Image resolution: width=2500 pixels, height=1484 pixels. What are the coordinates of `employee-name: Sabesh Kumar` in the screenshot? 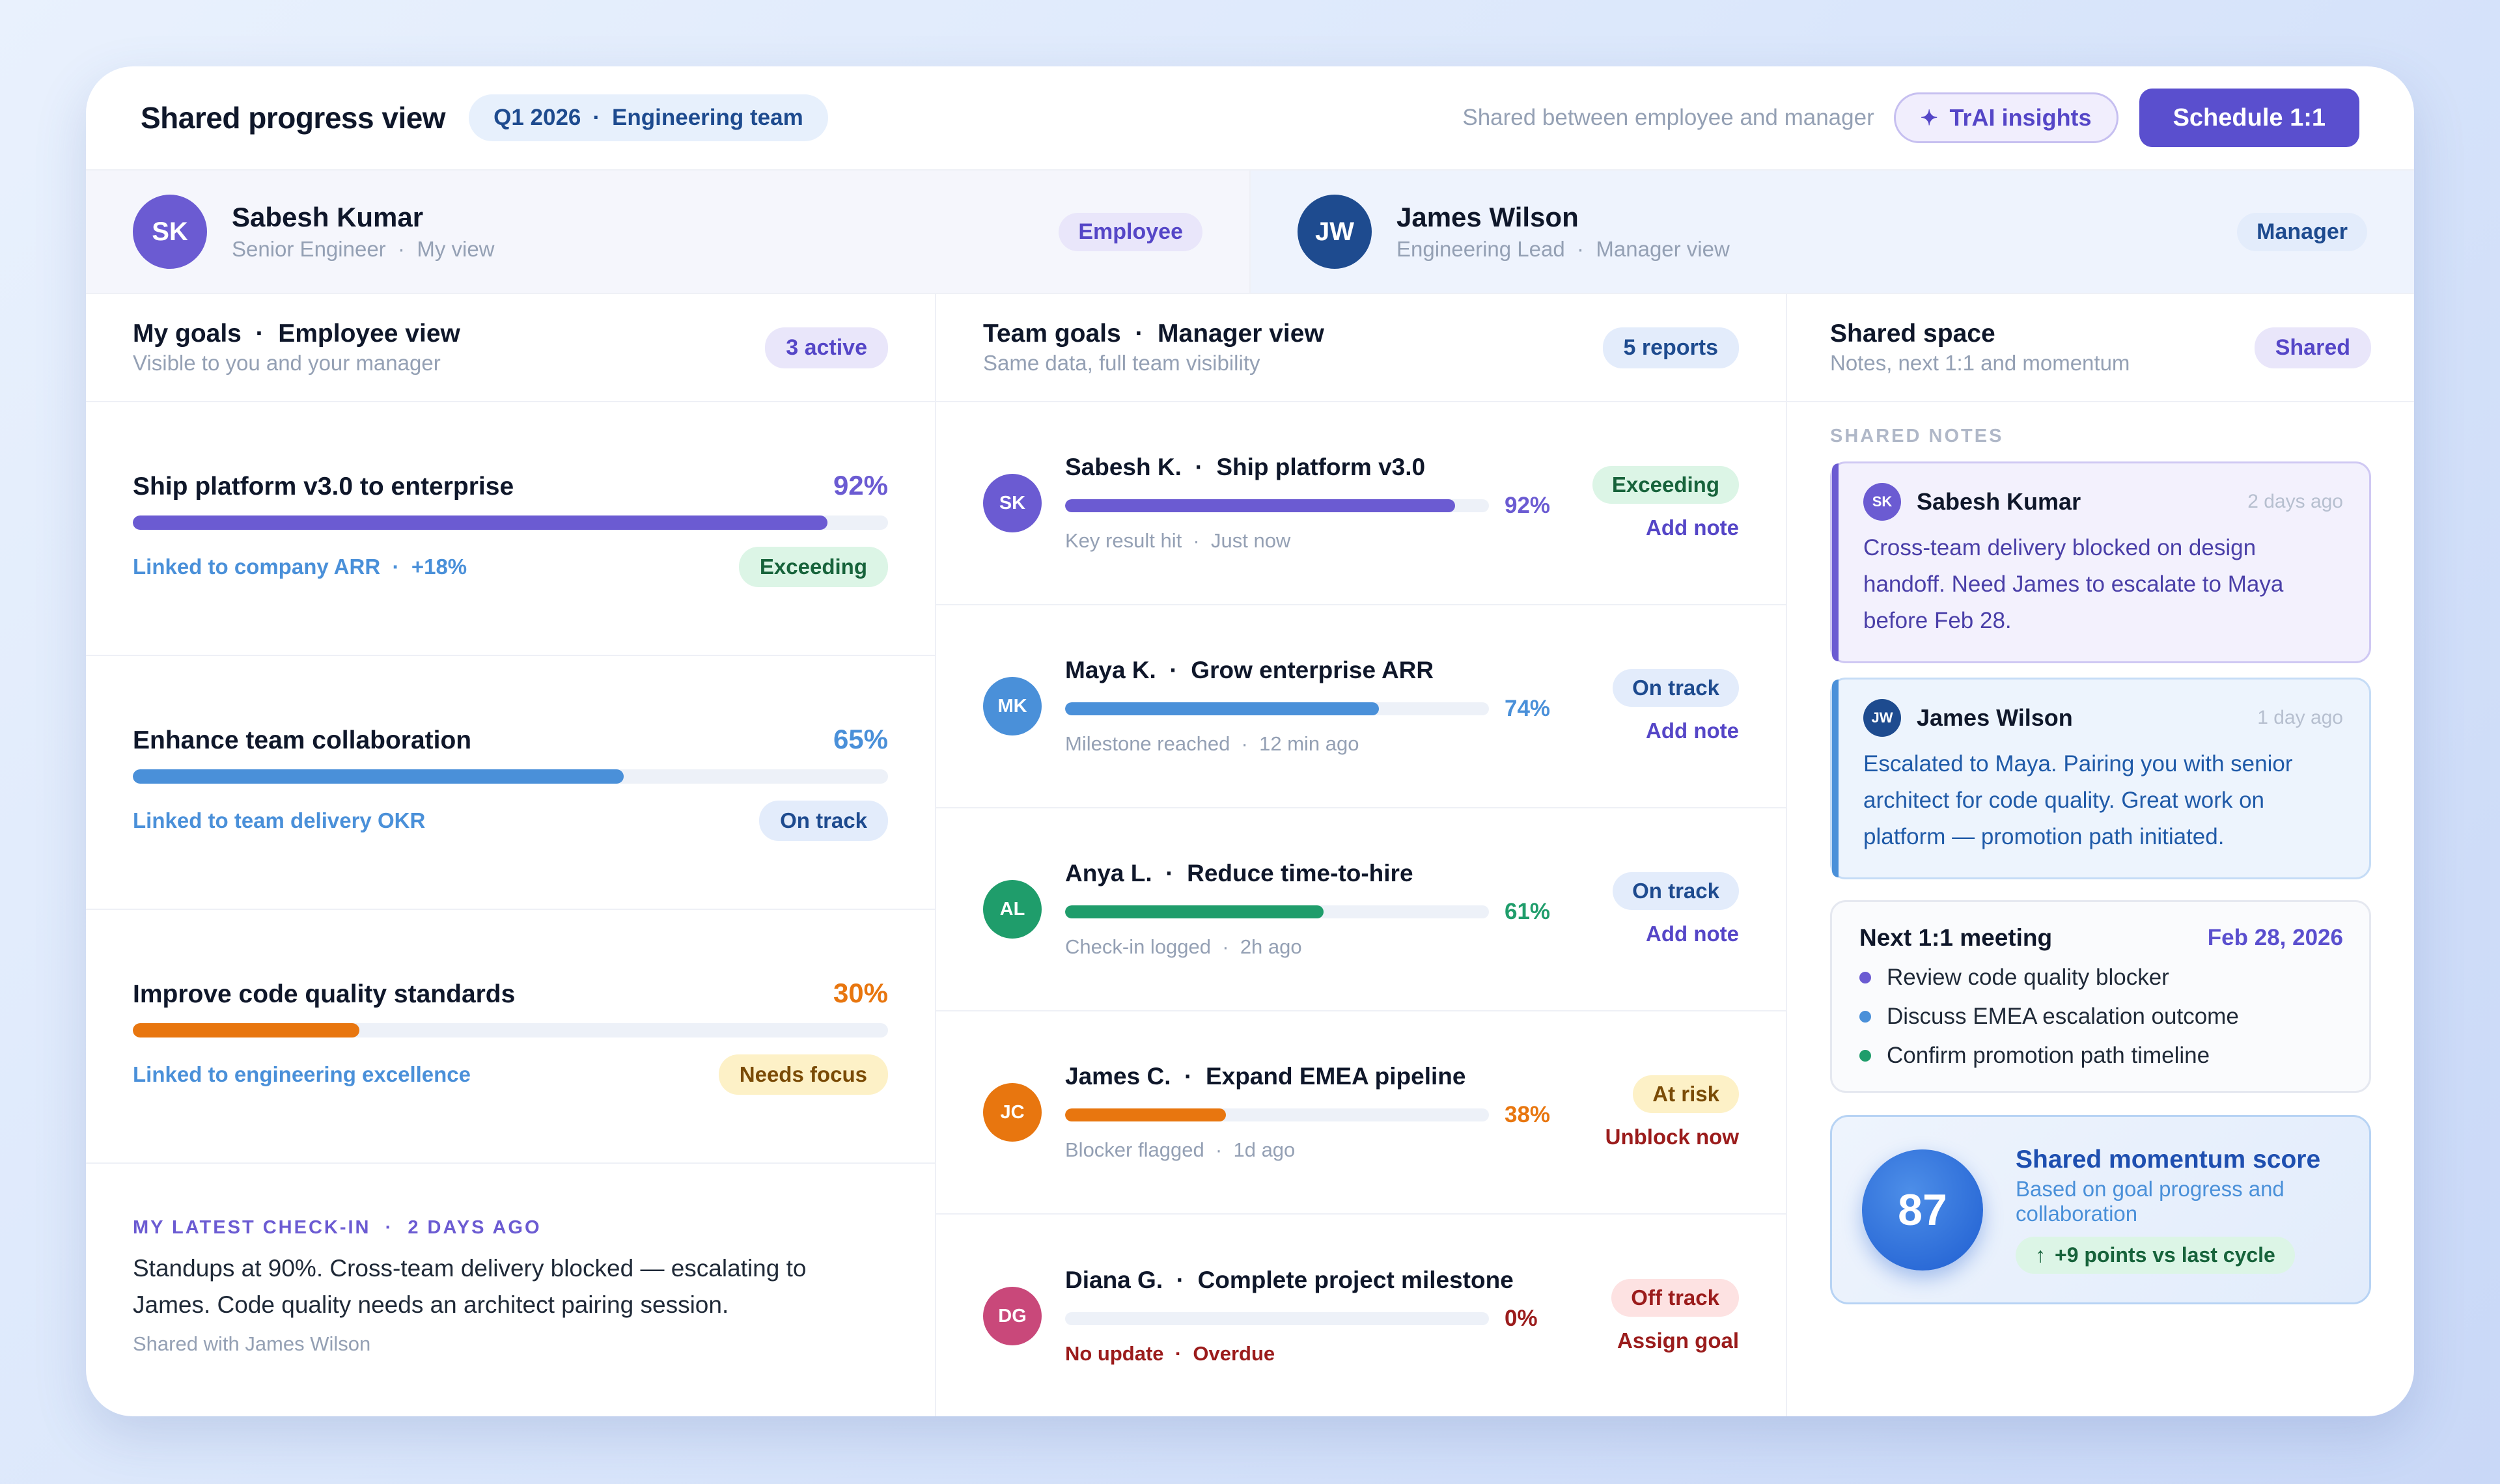 It's located at (328, 217).